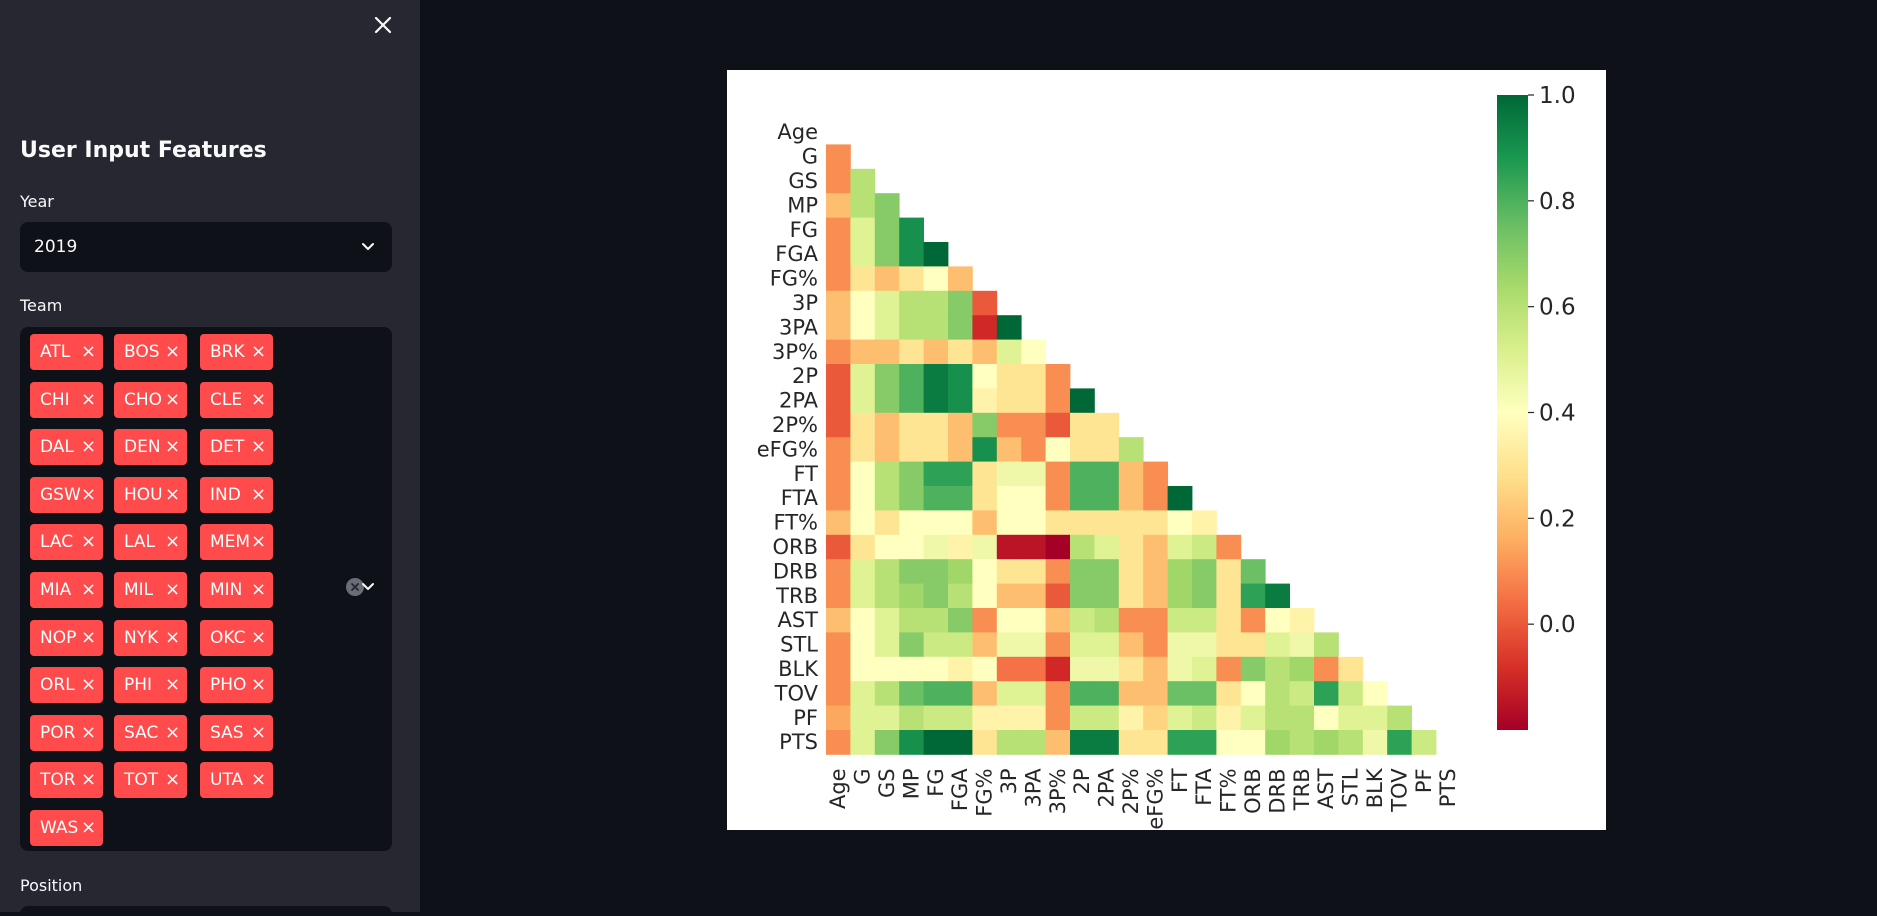 This screenshot has height=916, width=1877. What do you see at coordinates (66, 590) in the screenshot?
I see `team-chip: MIA ×` at bounding box center [66, 590].